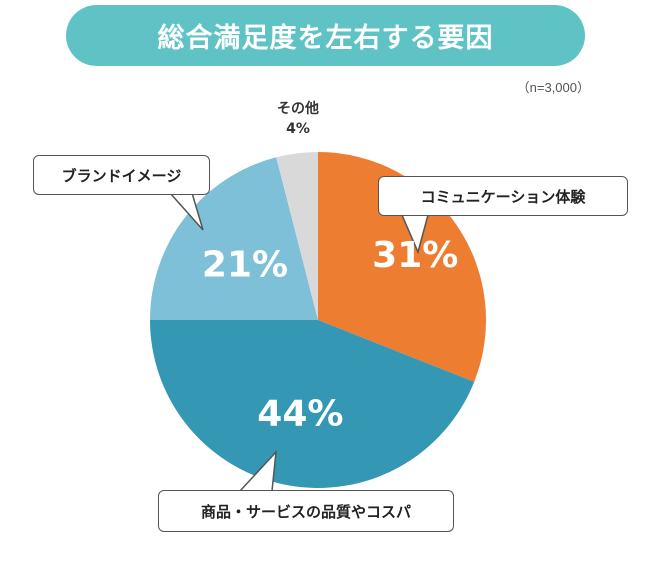 The height and width of the screenshot is (566, 650). I want to click on other-slice-label: その他 4%, so click(298, 119).